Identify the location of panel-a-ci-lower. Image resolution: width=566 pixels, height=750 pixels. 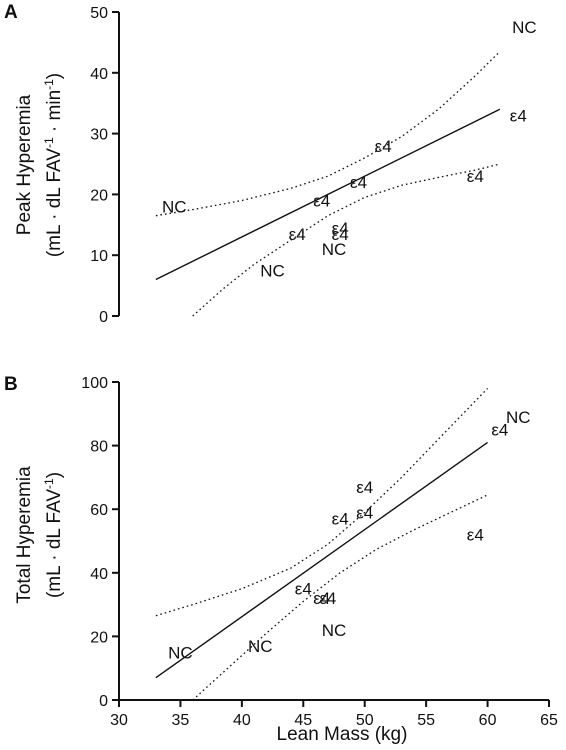
(346, 240).